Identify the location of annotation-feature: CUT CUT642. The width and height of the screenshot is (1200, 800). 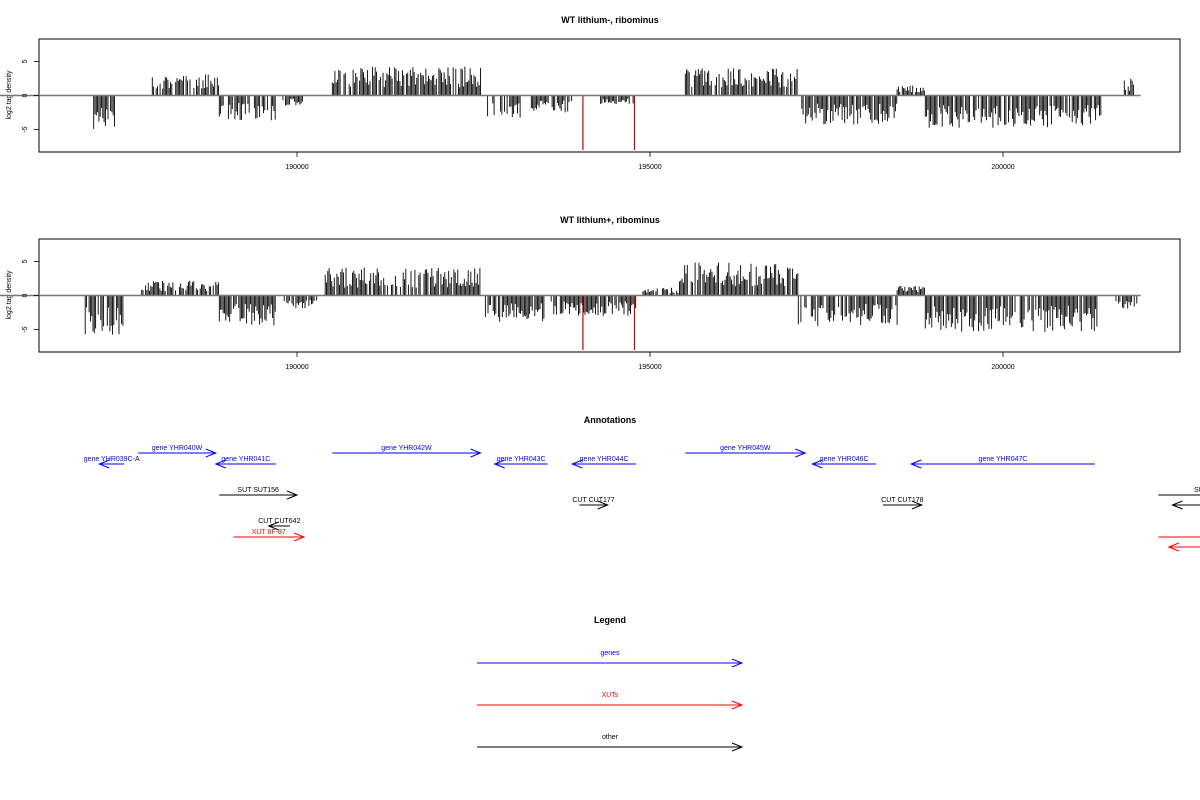
(279, 524).